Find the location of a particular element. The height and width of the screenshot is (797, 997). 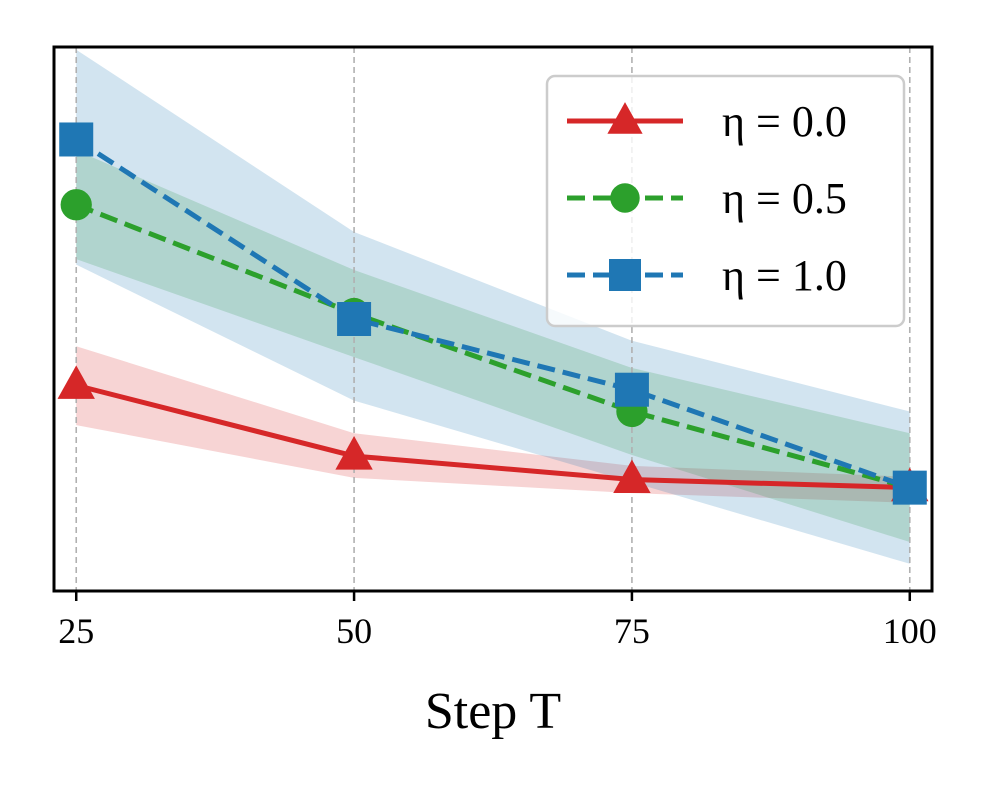

legend: η = 0.0 η = 0.5 η = 1.0 is located at coordinates (725, 201).